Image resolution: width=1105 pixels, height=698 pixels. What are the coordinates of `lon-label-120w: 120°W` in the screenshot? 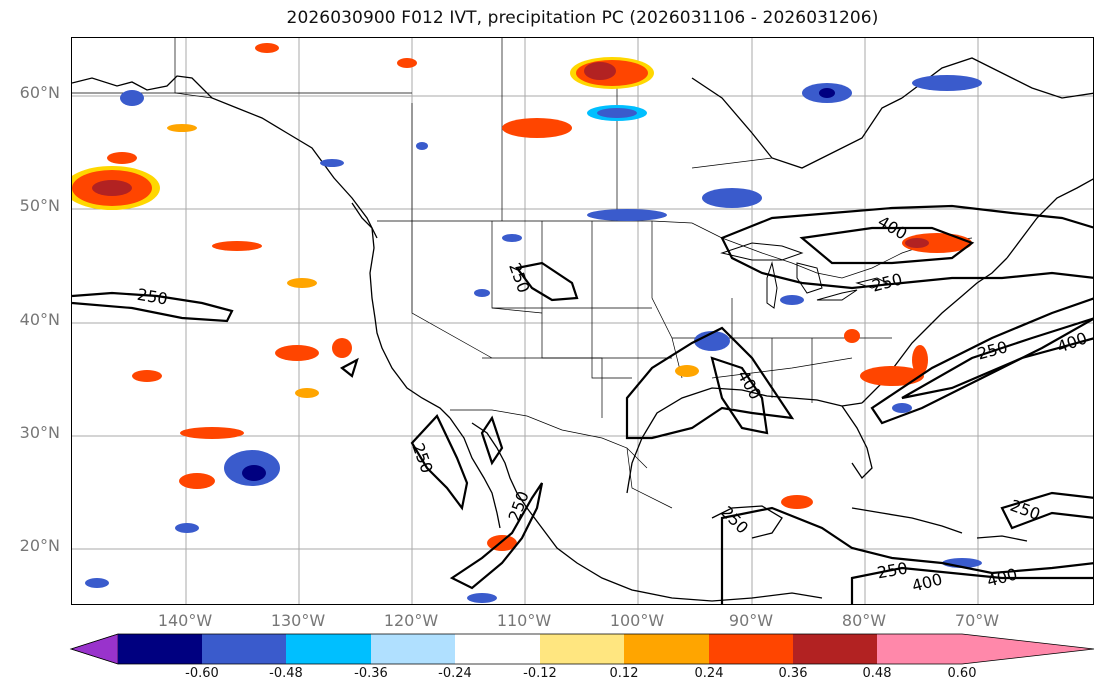 It's located at (411, 620).